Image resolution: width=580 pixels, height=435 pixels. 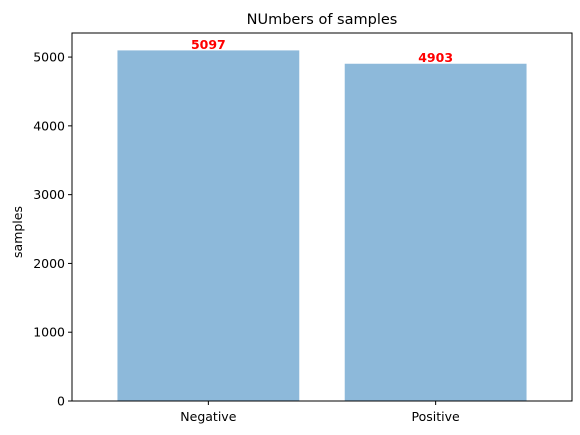 I want to click on x-tick-label-negative: Negative, so click(x=208, y=416).